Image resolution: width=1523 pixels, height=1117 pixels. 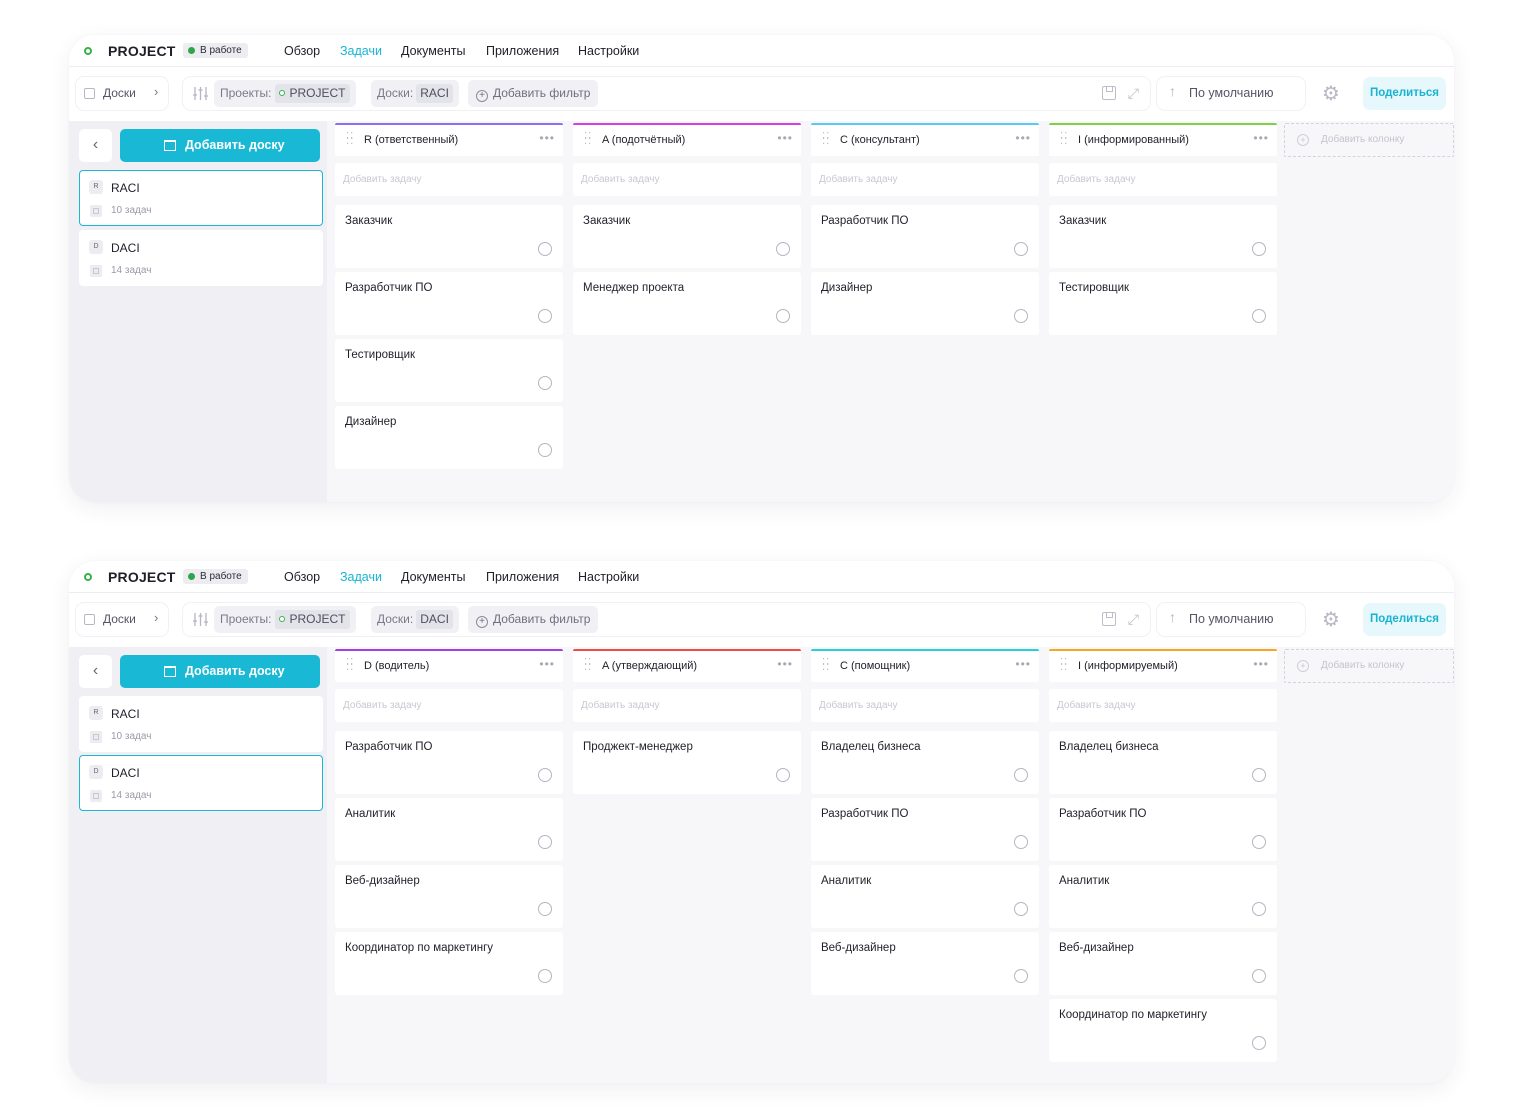 What do you see at coordinates (523, 51) in the screenshot?
I see `tab-apps: Приложения` at bounding box center [523, 51].